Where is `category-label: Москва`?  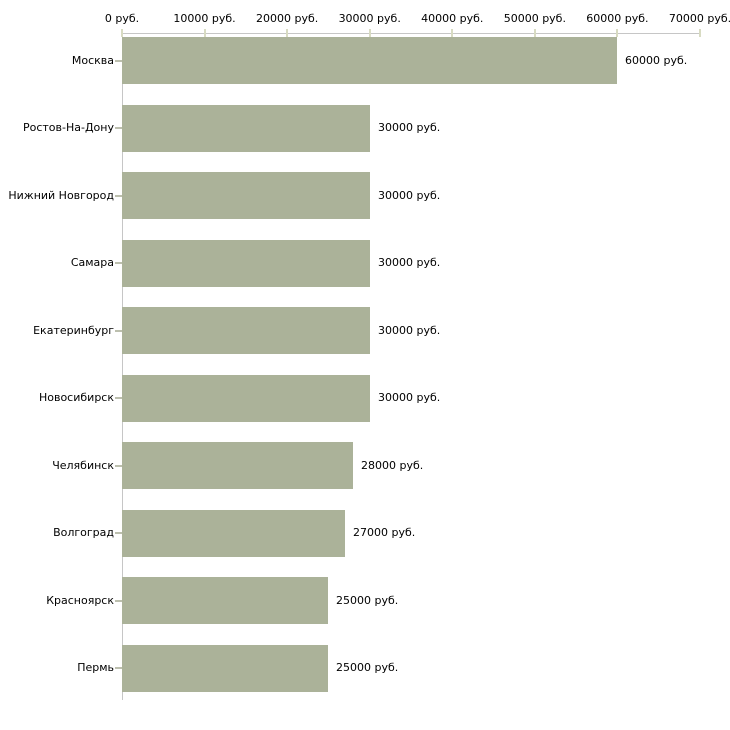
category-label: Москва is located at coordinates (92, 60).